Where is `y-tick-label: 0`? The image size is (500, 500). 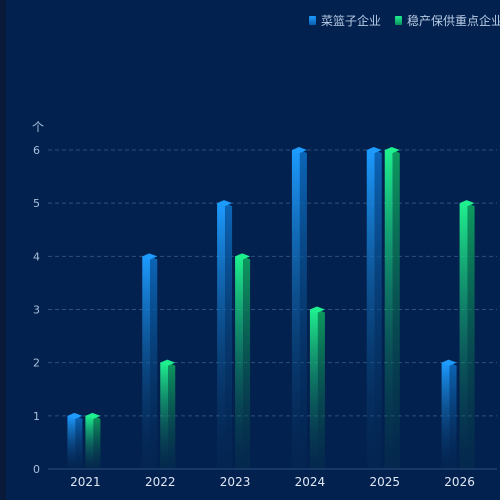 y-tick-label: 0 is located at coordinates (36, 469).